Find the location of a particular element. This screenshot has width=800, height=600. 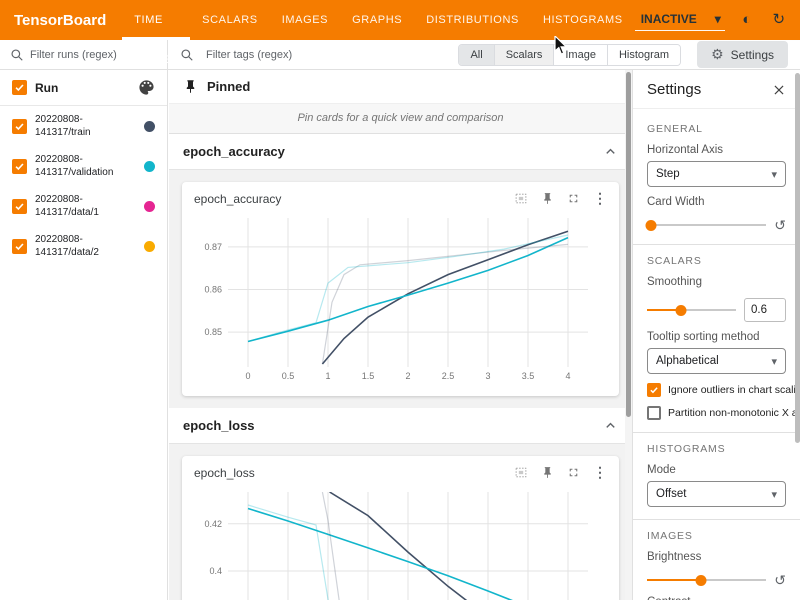

settings-button: ⚙ Settings is located at coordinates (742, 54).